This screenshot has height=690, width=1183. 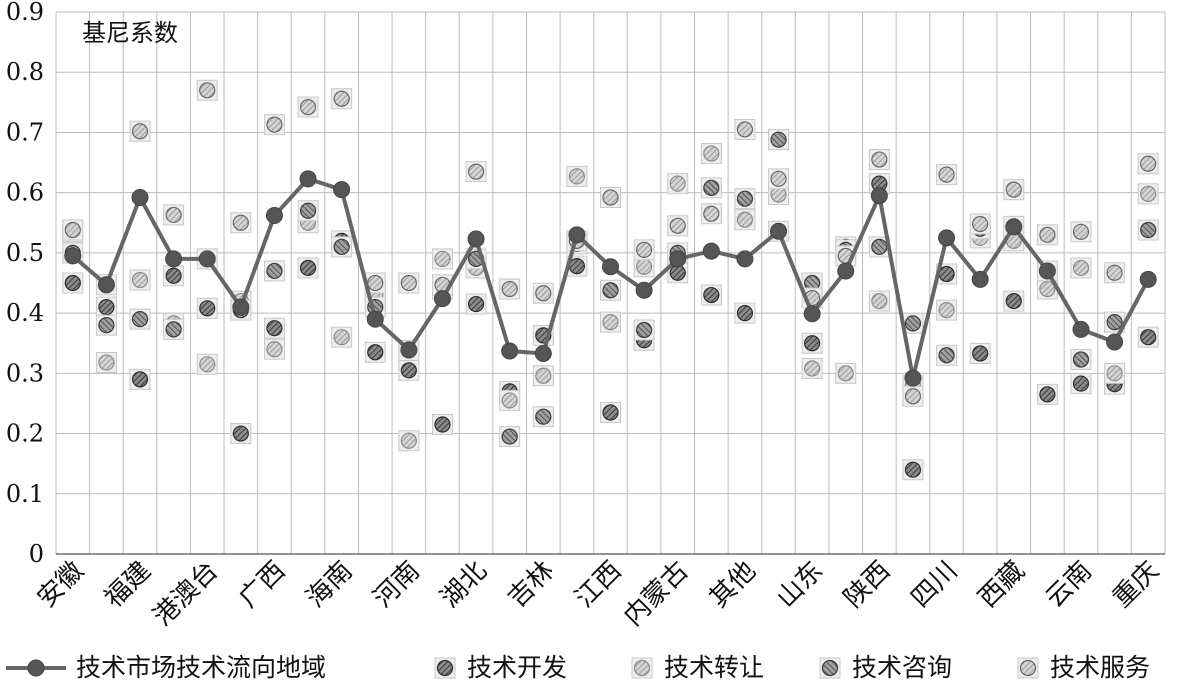 I want to click on legend-label: 技术开发, so click(x=517, y=667).